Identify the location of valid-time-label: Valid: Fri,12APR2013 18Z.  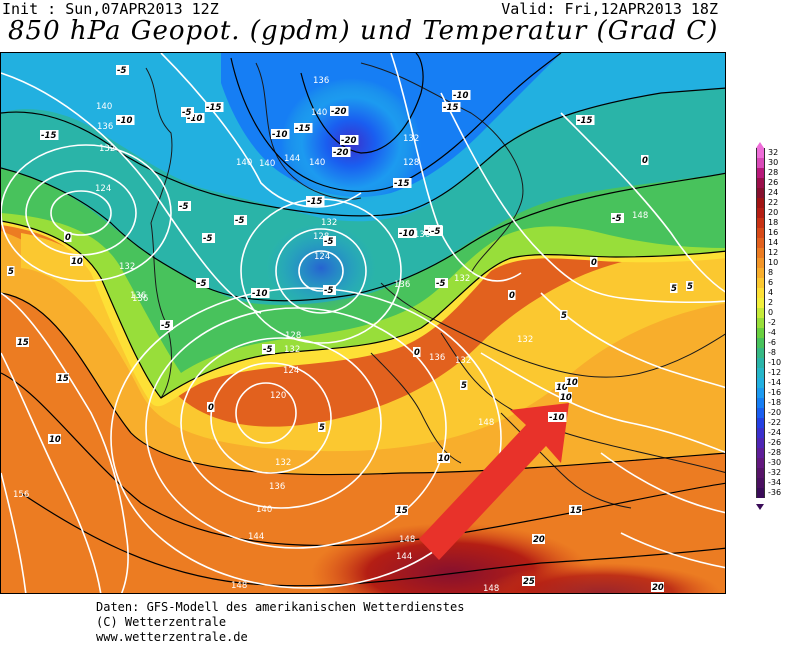
(609, 9).